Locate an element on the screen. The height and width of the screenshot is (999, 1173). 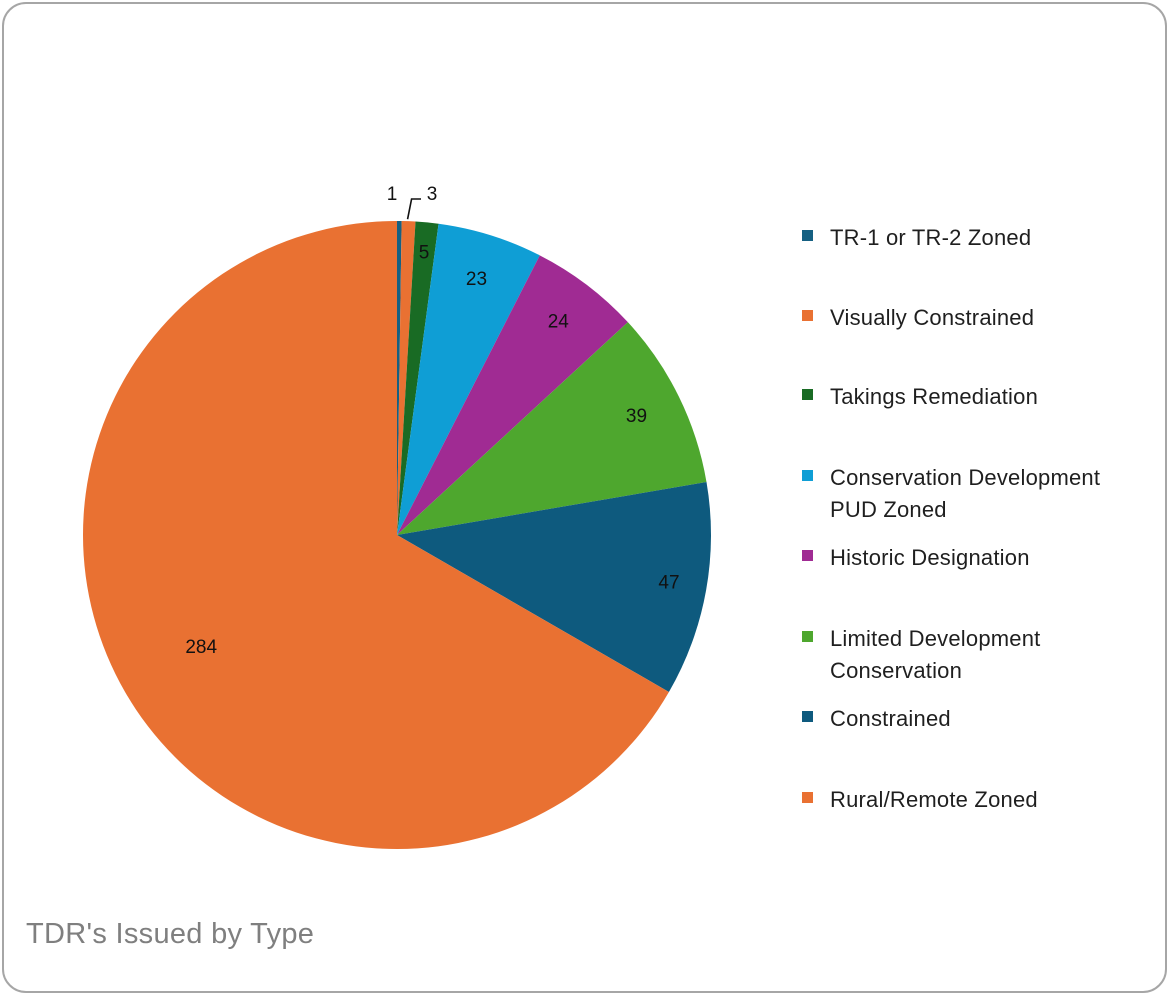
data-label: 47 is located at coordinates (668, 583).